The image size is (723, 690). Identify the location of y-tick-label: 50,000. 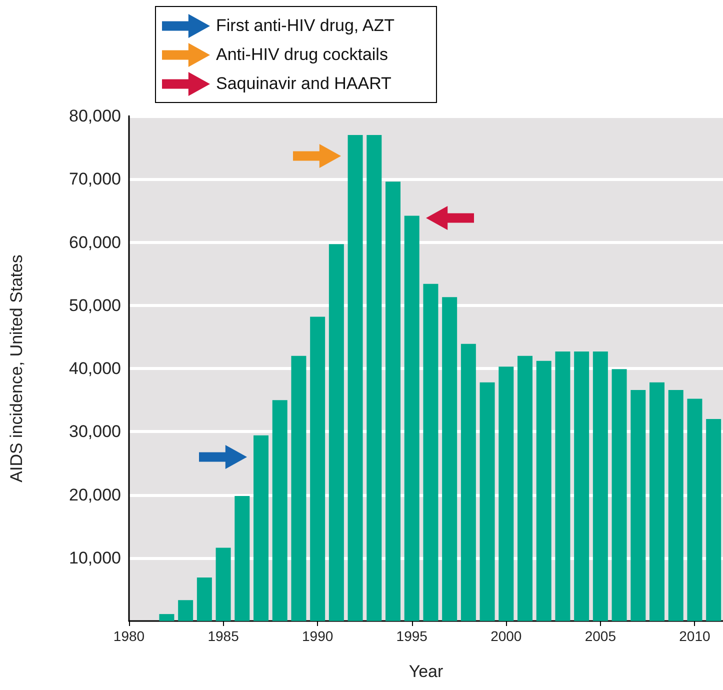
(95, 305).